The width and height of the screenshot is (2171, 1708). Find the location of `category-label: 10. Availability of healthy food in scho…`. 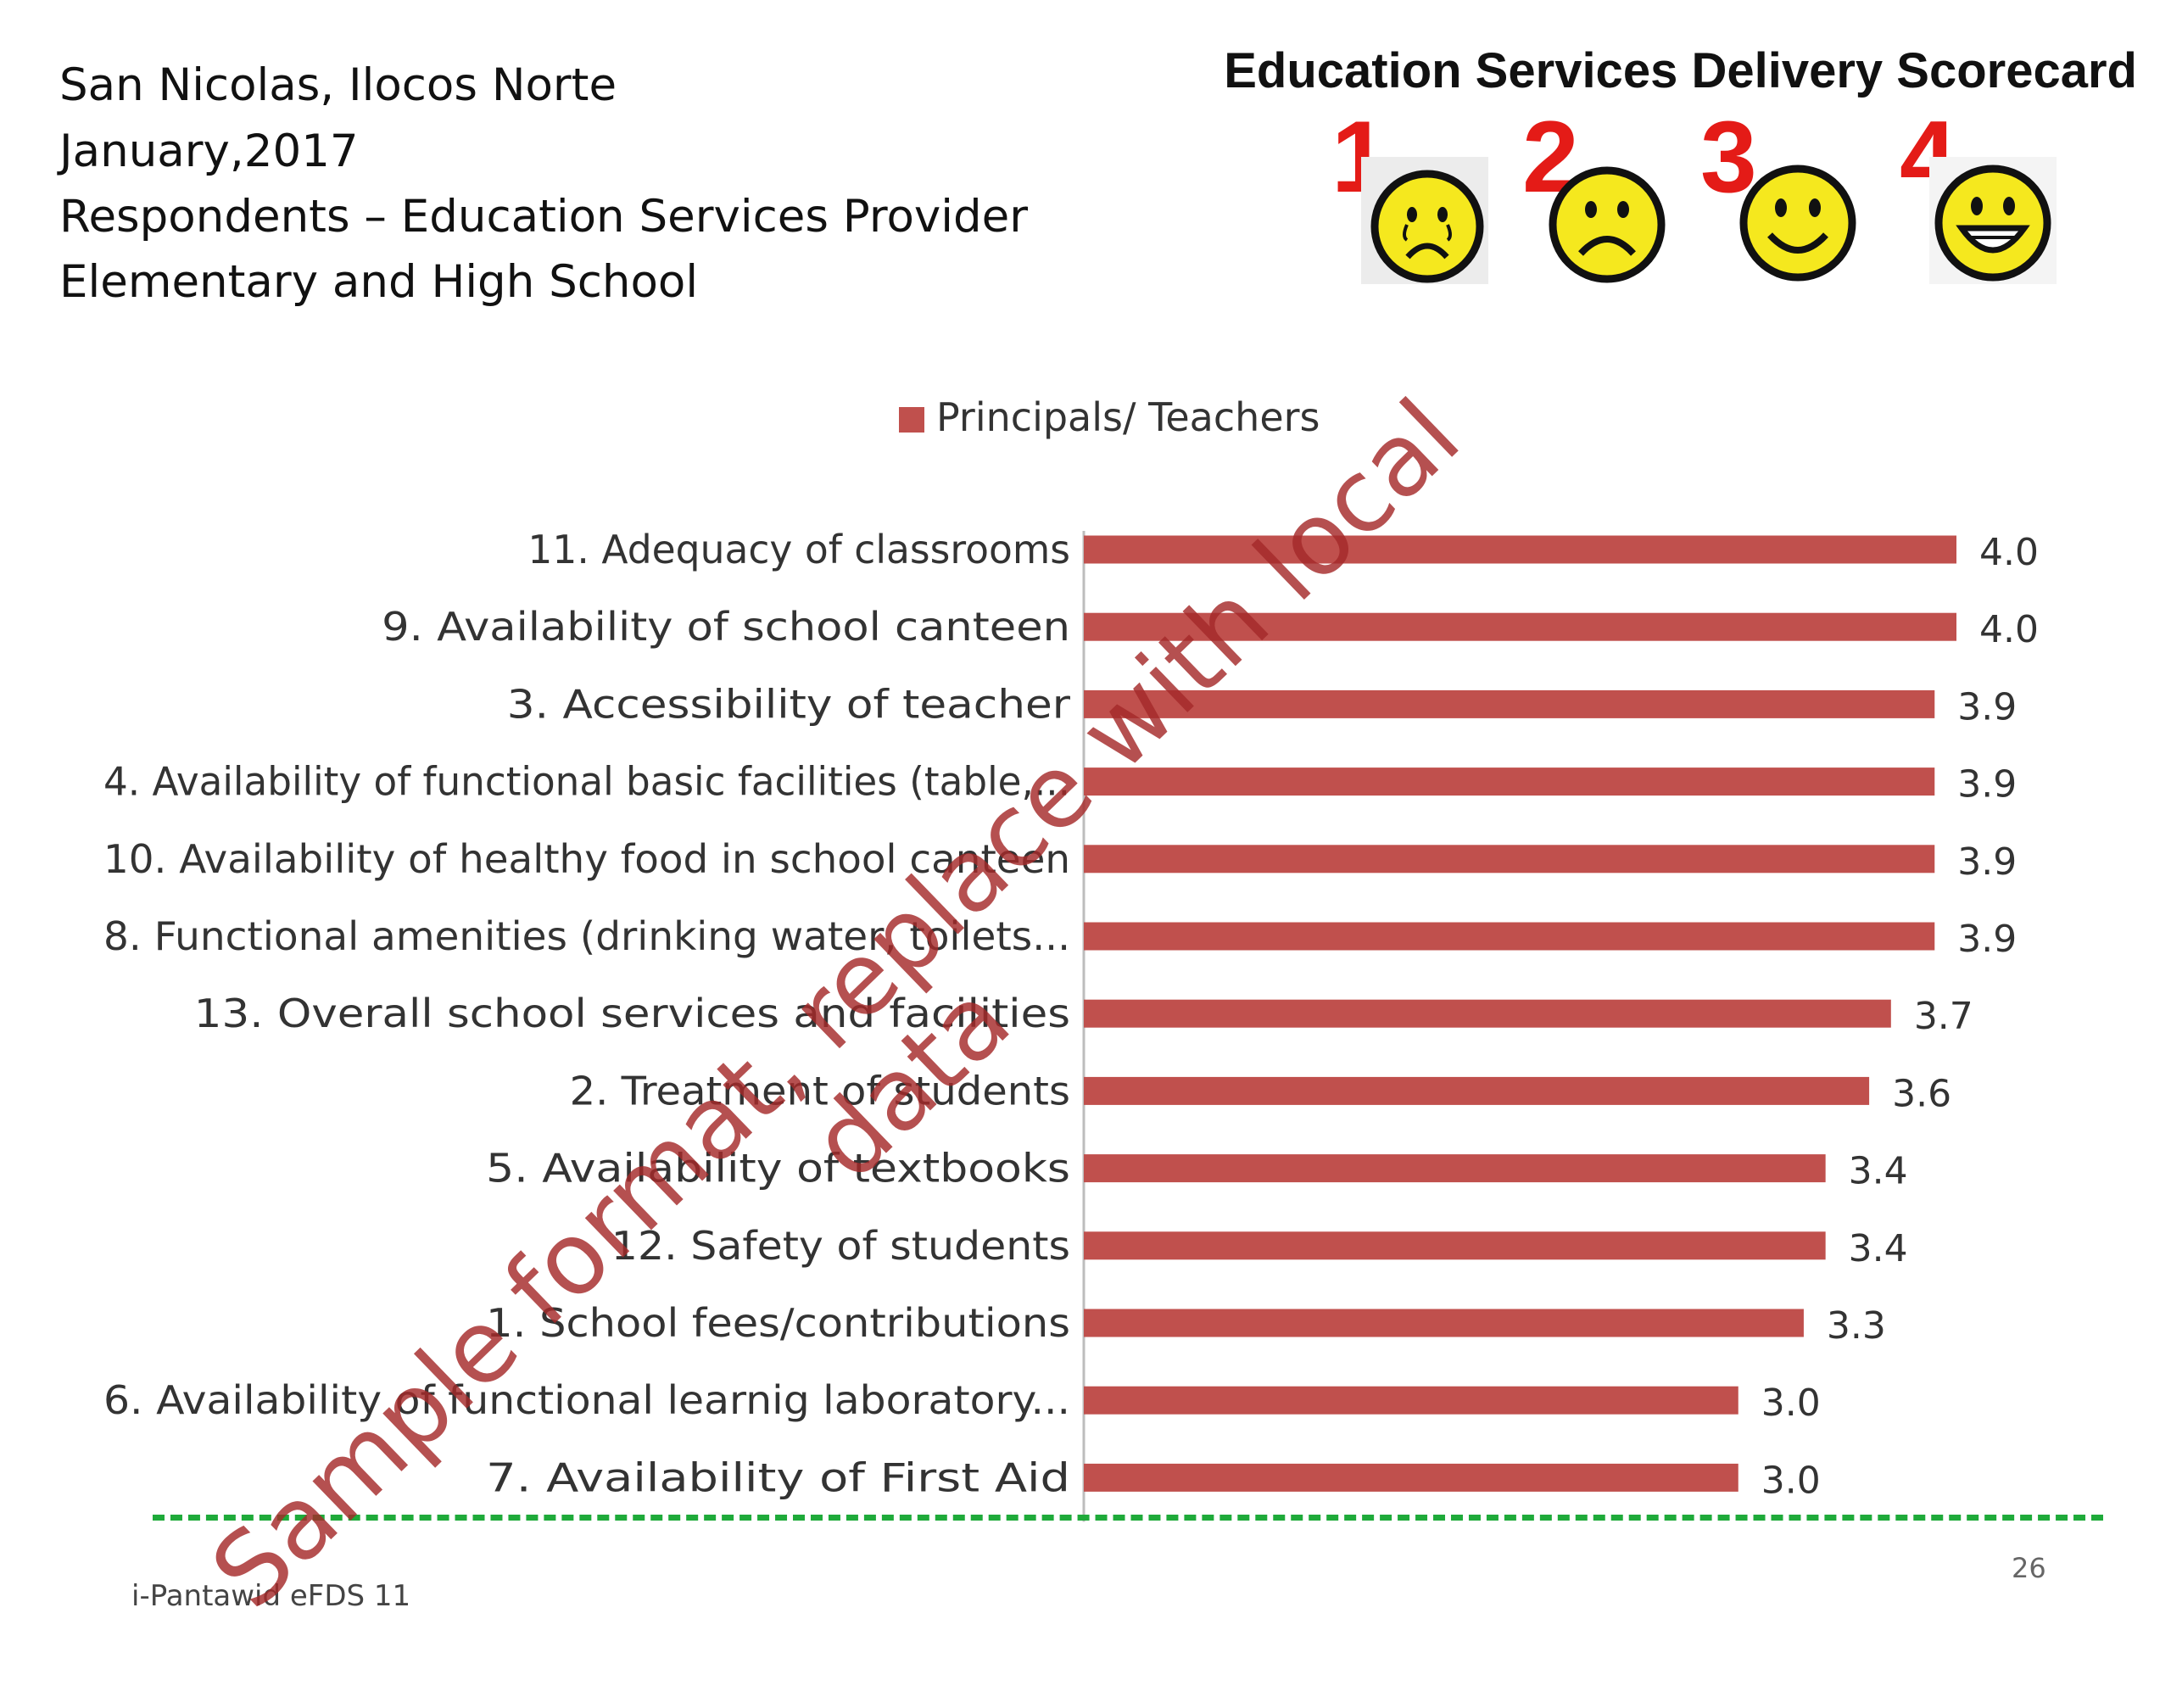

category-label: 10. Availability of healthy food in scho… is located at coordinates (586, 859).